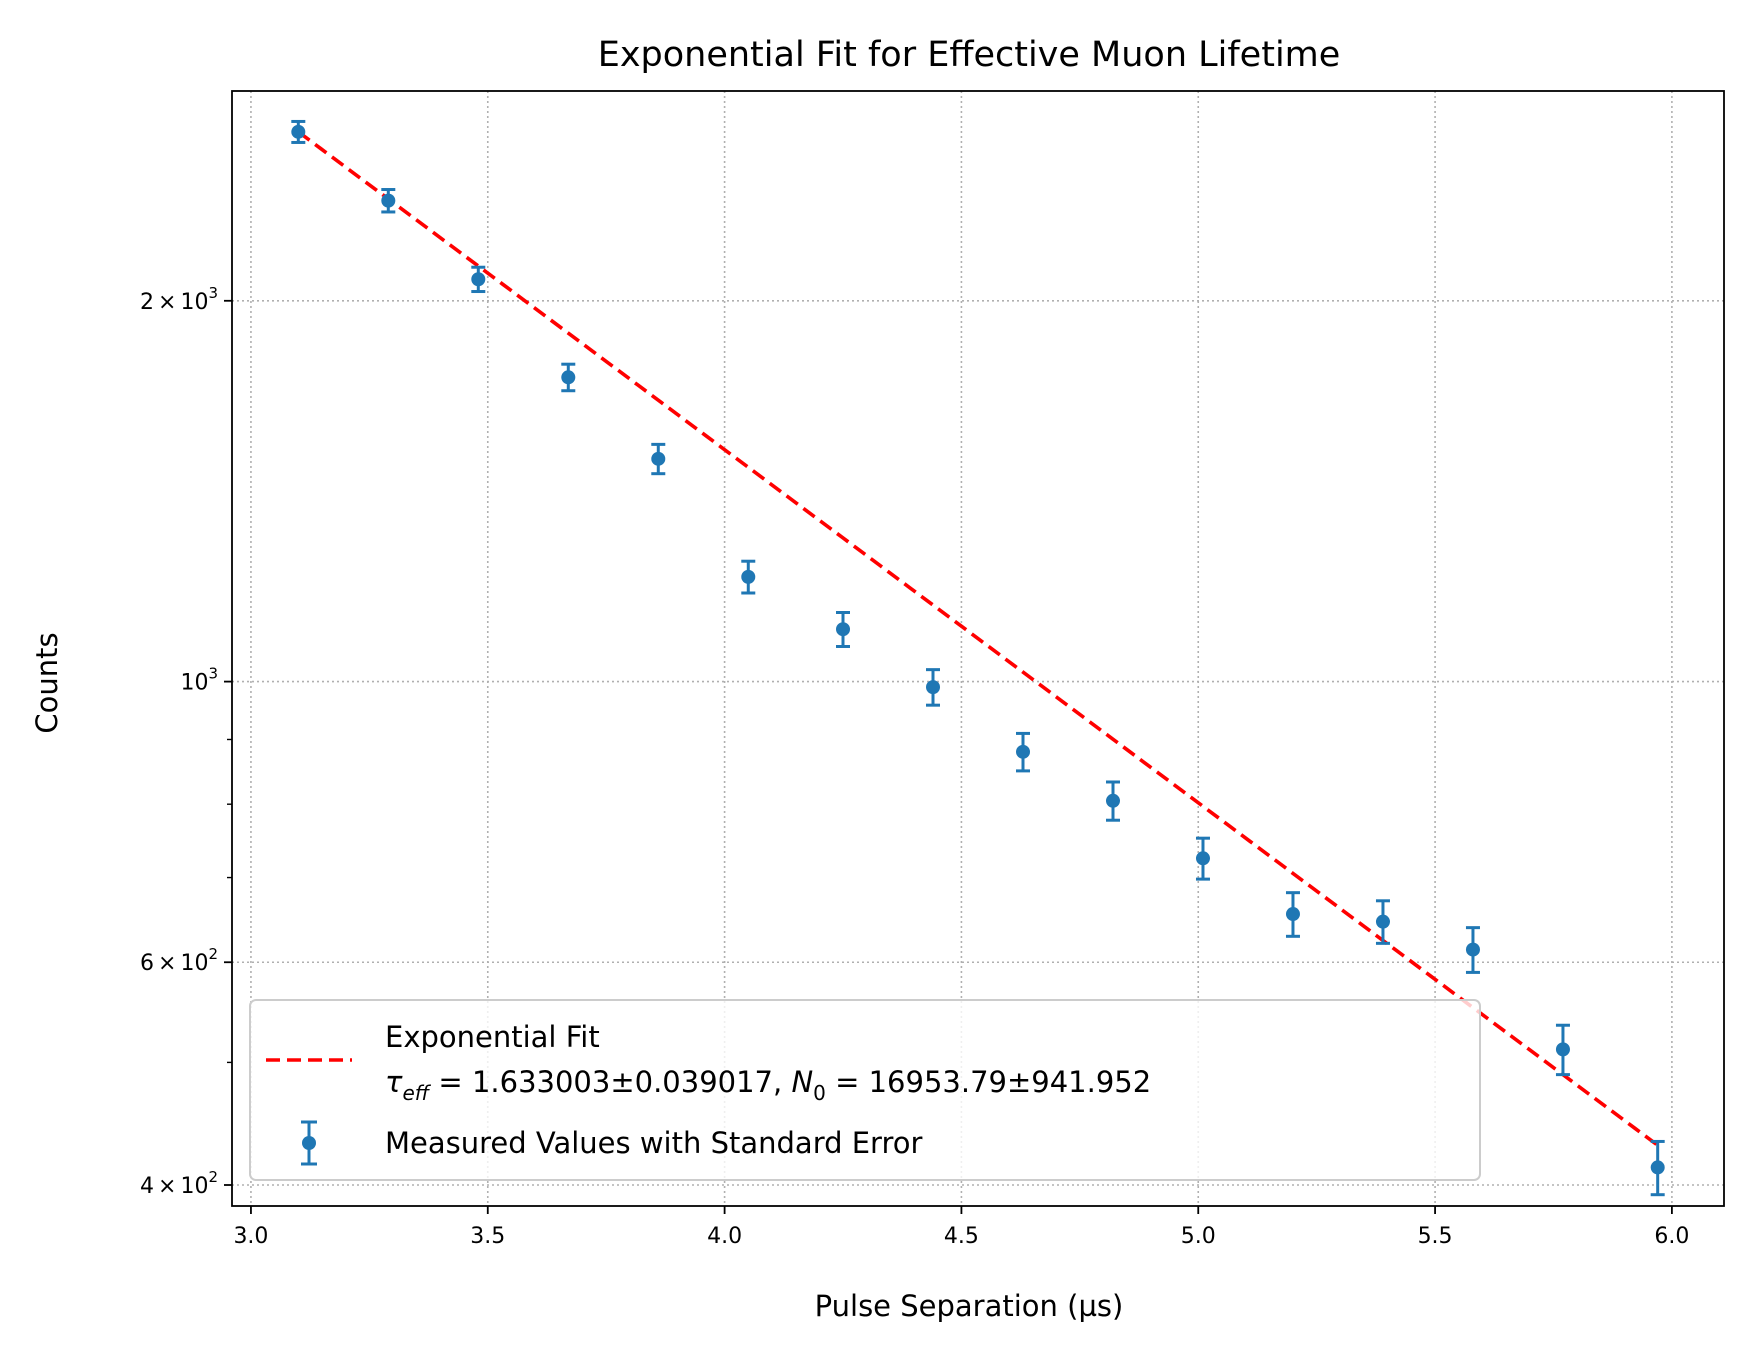 The image size is (1746, 1355). I want to click on x-axis-label: Pulse Separation (µs), so click(969, 1306).